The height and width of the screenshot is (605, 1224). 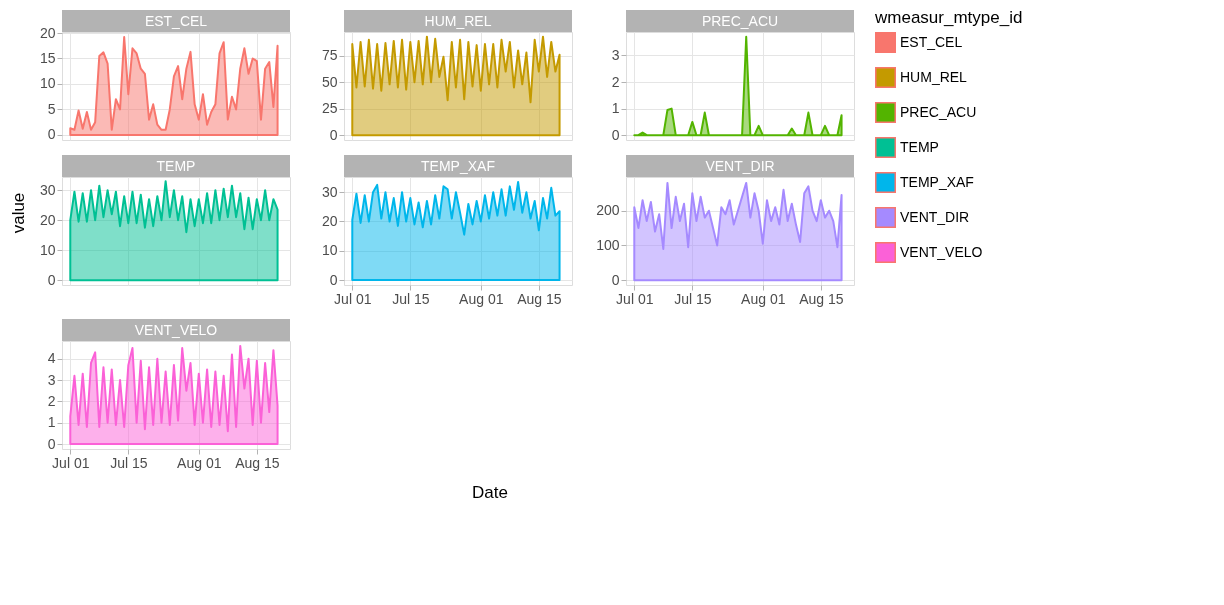 What do you see at coordinates (18, 213) in the screenshot?
I see `y-axis-title: value` at bounding box center [18, 213].